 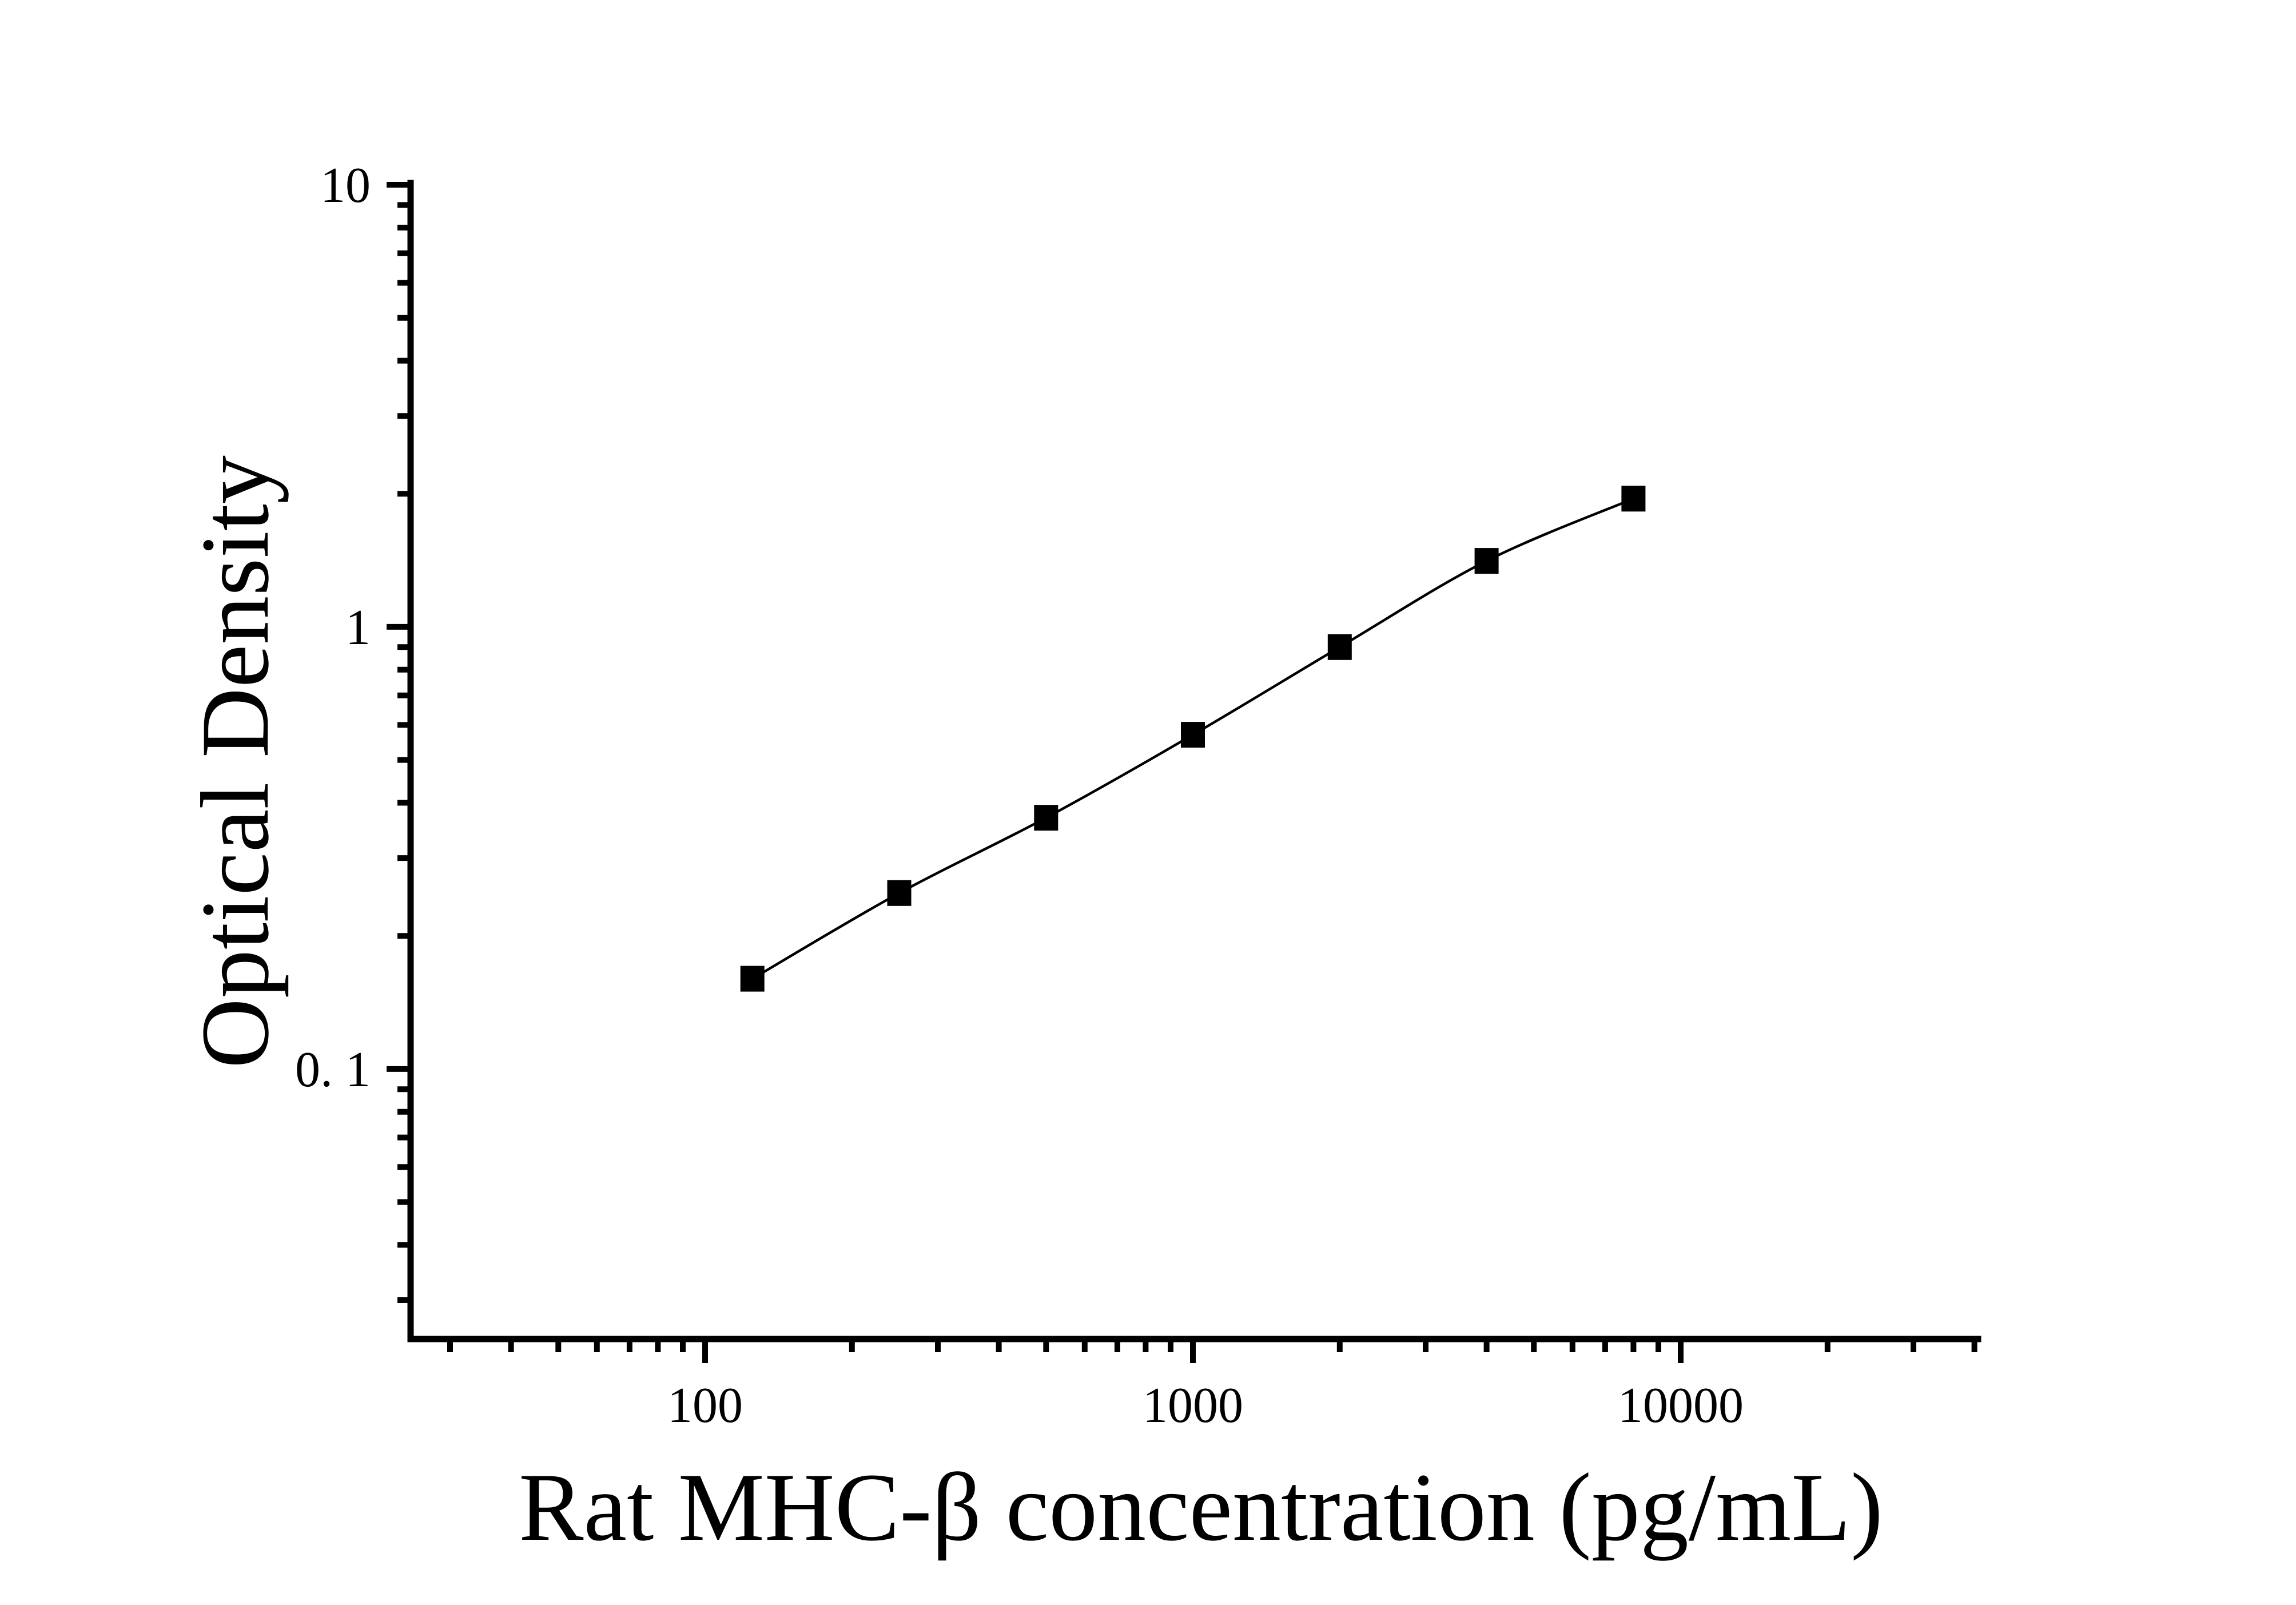 I want to click on x-axis-title: Rat MHC-β concentration (pg/mL), so click(x=1201, y=1507).